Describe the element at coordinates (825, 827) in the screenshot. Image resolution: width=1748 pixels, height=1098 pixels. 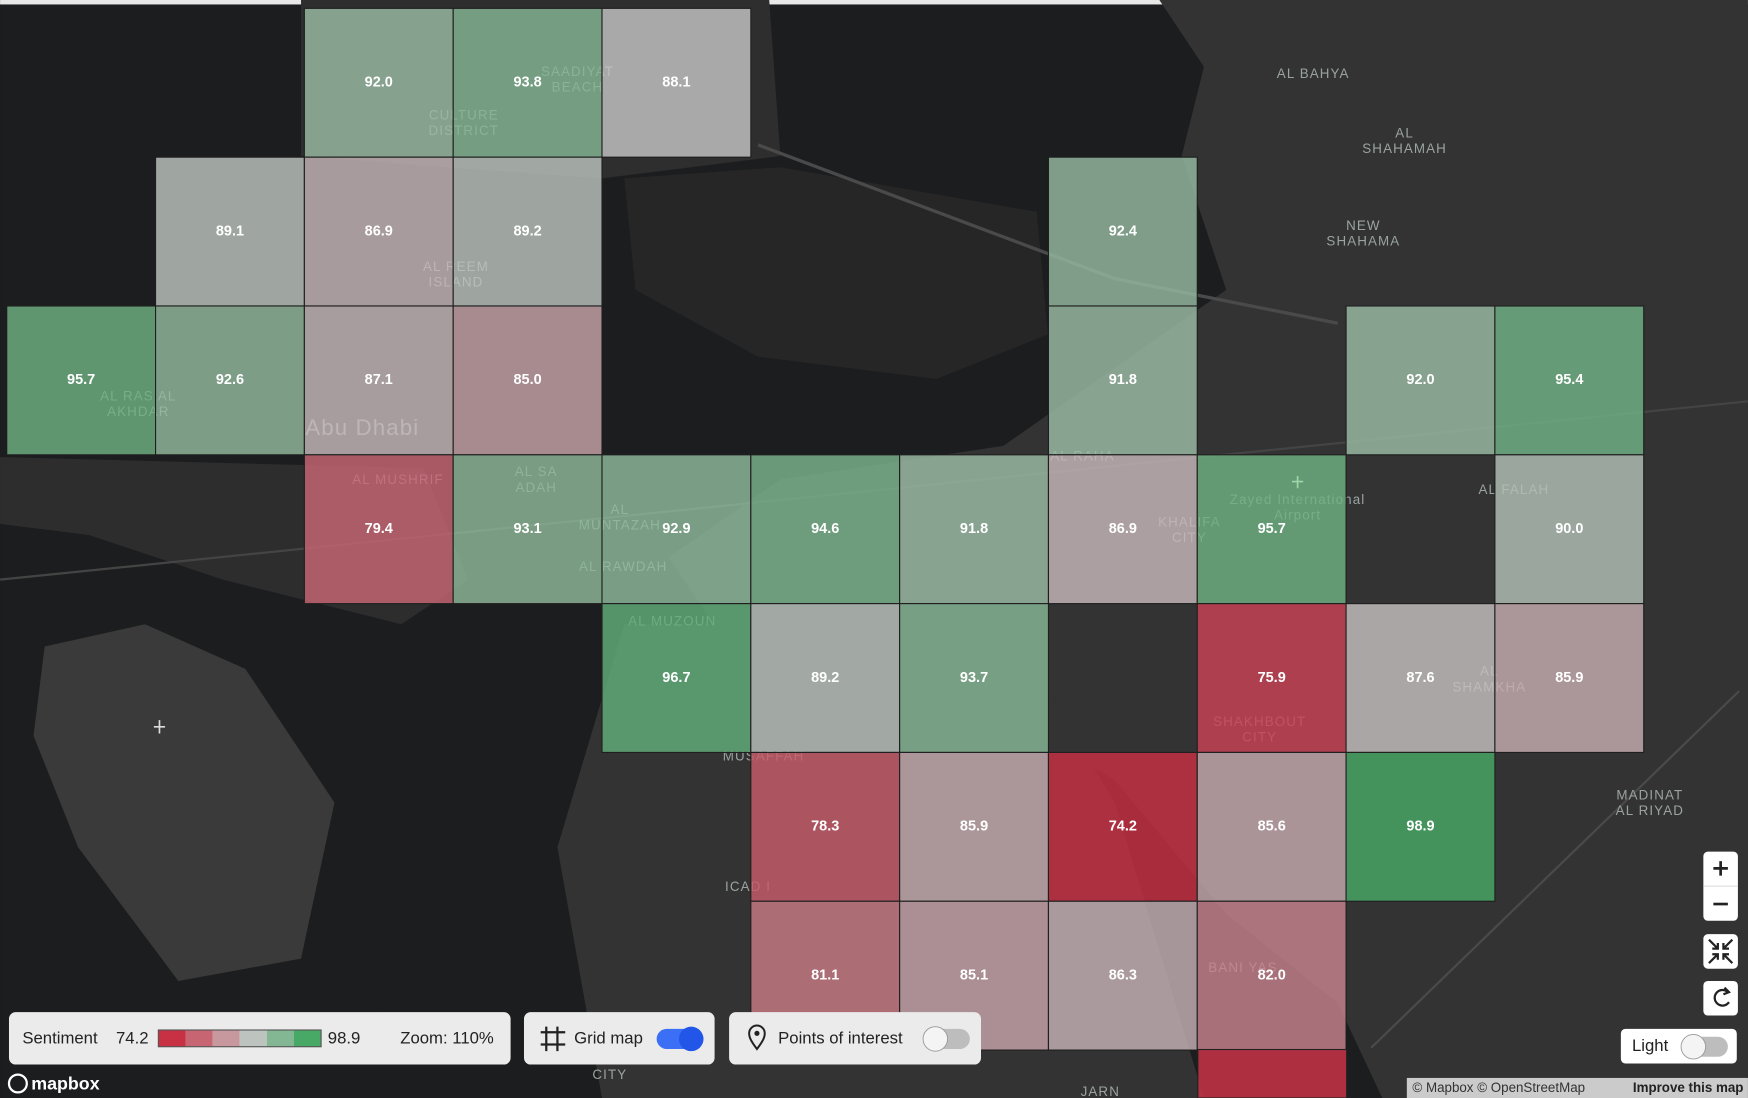
I see `cell-value: 78.3` at that location.